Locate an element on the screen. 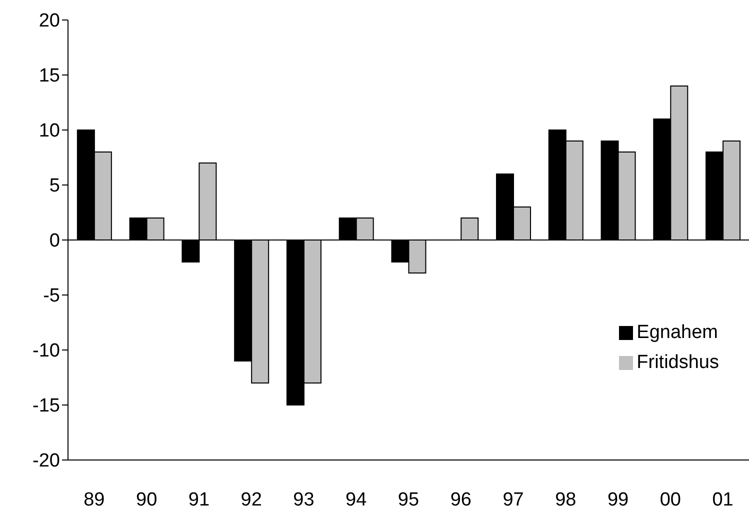 This screenshot has width=749, height=516. x-tick-label: 94 is located at coordinates (357, 499).